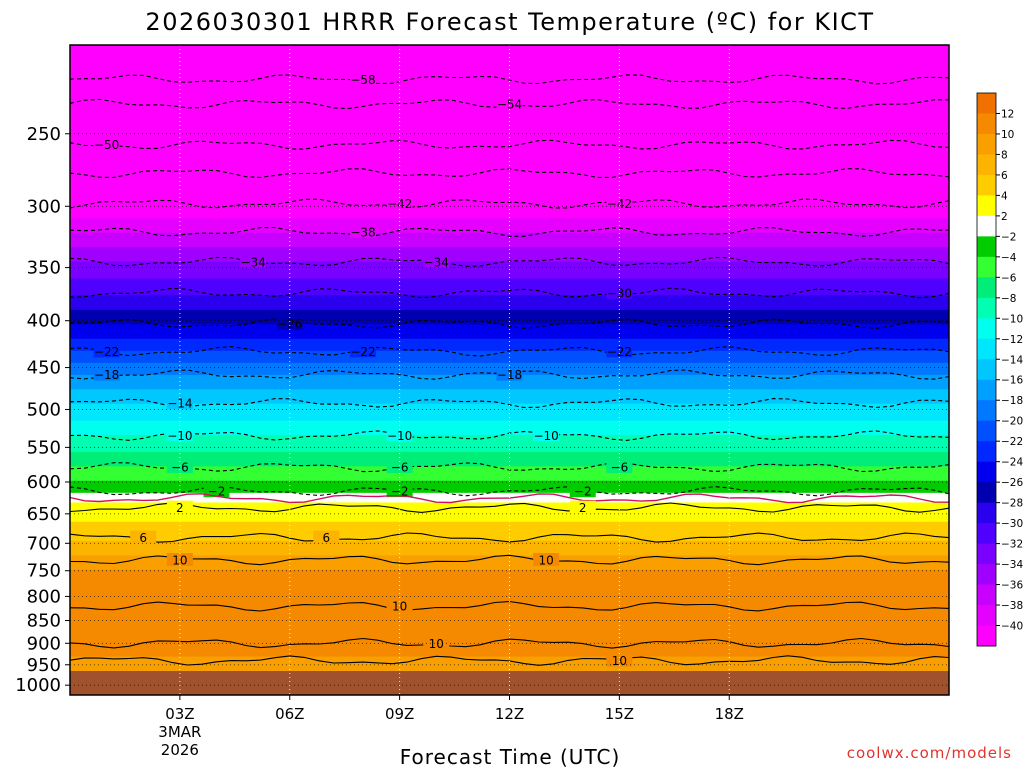 The height and width of the screenshot is (768, 1024). What do you see at coordinates (44, 134) in the screenshot?
I see `y-tick-label: 250` at bounding box center [44, 134].